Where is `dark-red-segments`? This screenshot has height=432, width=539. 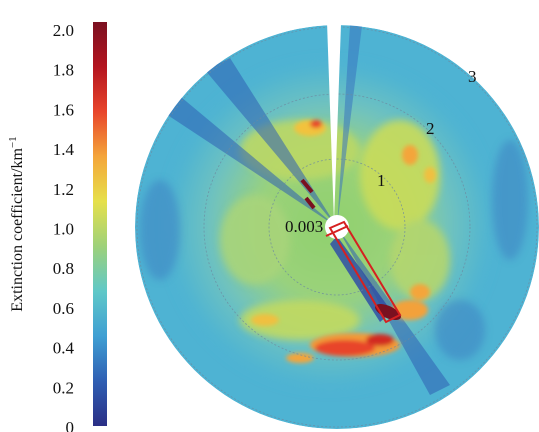 dark-red-segments is located at coordinates (308, 194).